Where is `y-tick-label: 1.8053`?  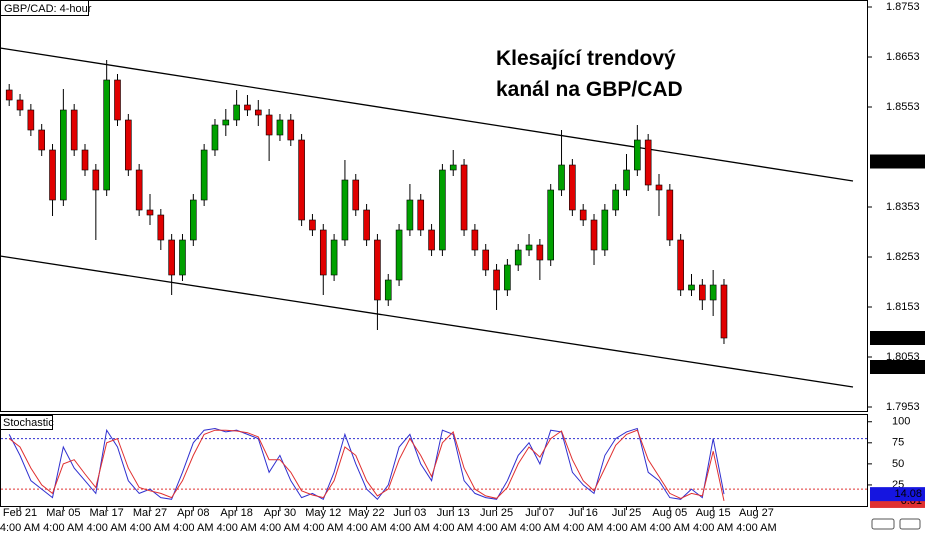
y-tick-label: 1.8053 is located at coordinates (903, 357).